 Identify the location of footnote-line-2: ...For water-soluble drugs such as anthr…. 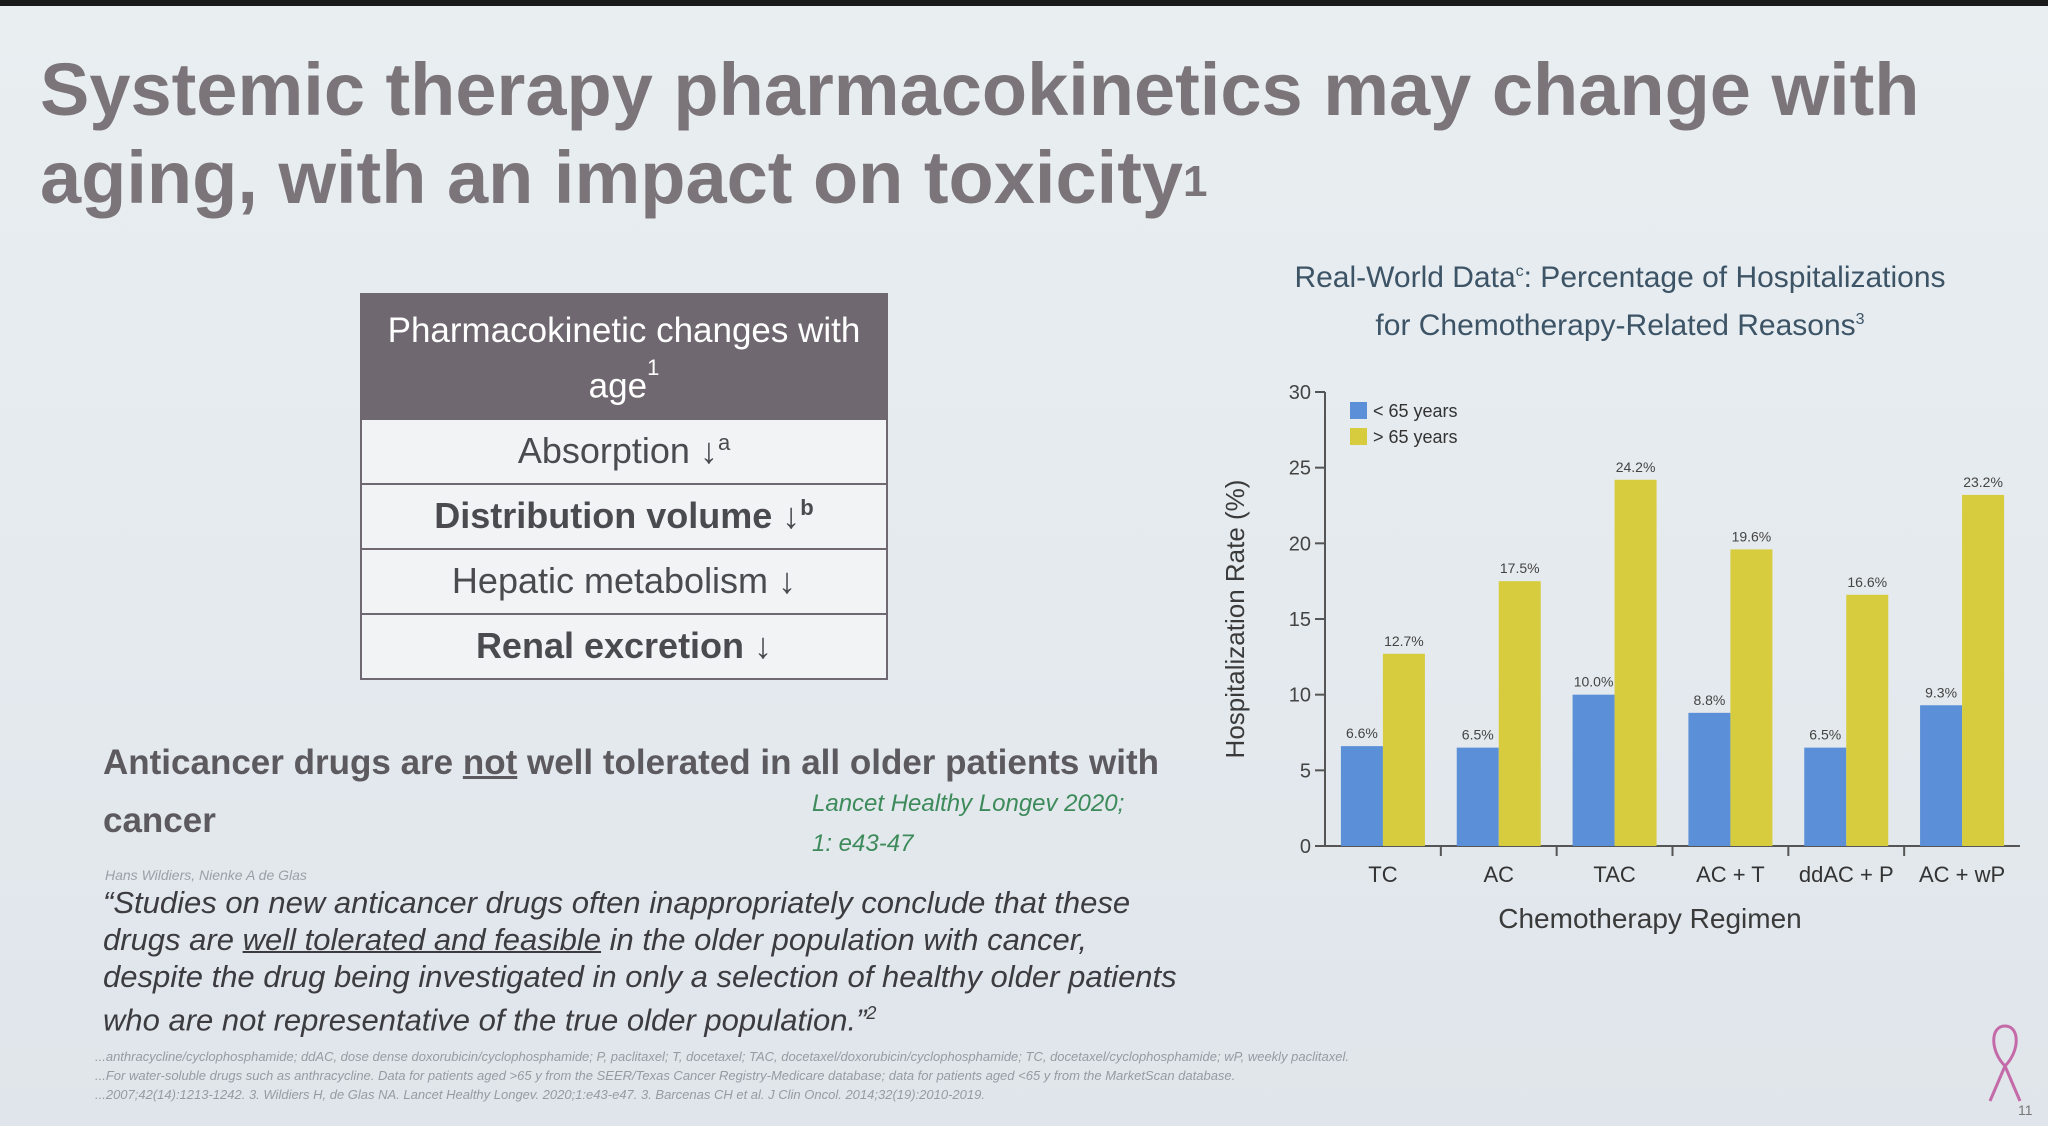
(665, 1075).